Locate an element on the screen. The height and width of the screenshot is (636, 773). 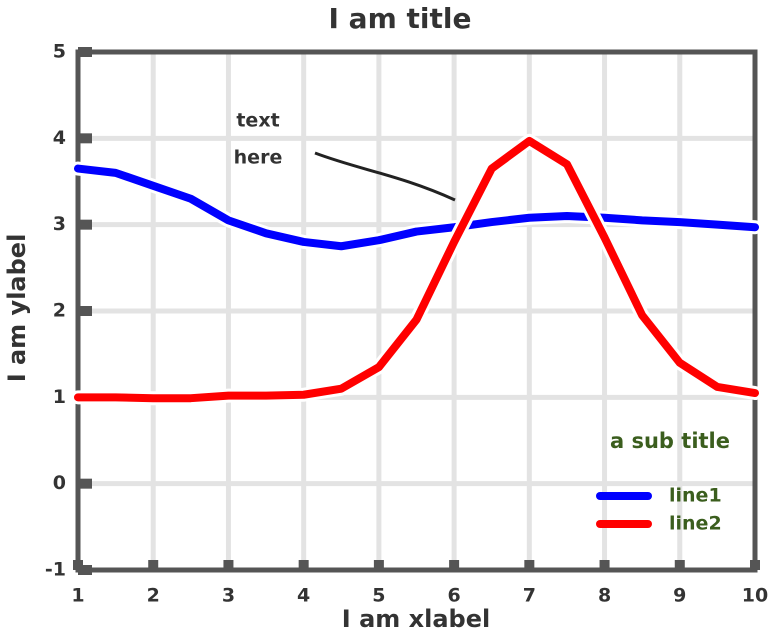
x-tick-label: 2 is located at coordinates (153, 596).